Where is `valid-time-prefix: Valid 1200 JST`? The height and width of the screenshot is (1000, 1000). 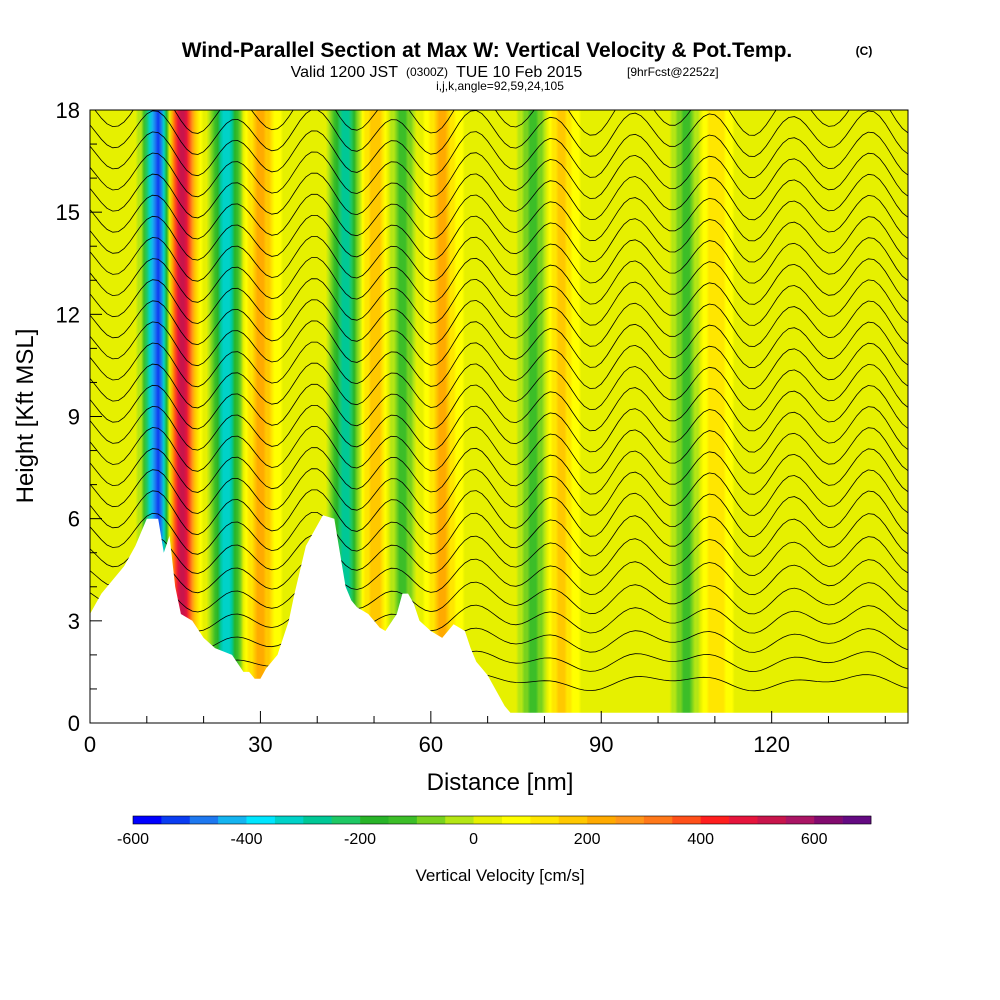
valid-time-prefix: Valid 1200 JST is located at coordinates (345, 72).